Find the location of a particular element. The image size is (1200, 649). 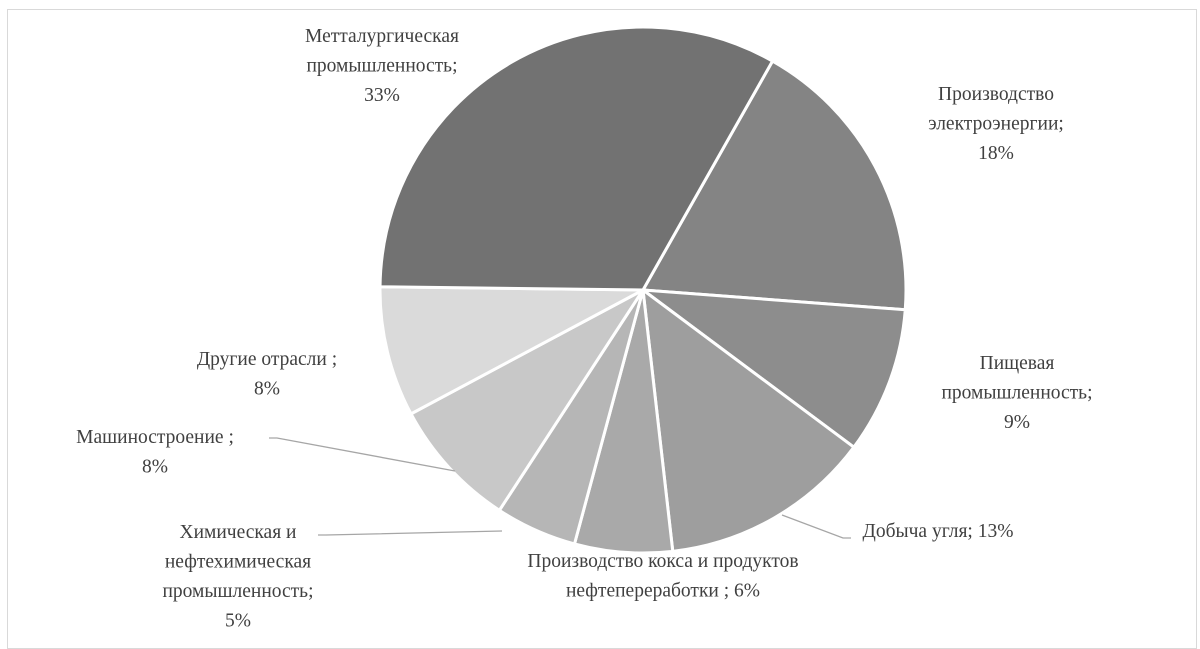

slice-label-line: 9% is located at coordinates (1017, 422).